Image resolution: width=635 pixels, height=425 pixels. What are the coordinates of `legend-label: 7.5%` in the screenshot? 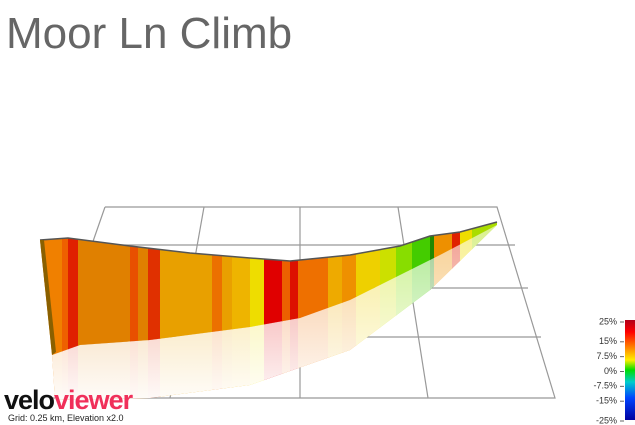 It's located at (606, 356).